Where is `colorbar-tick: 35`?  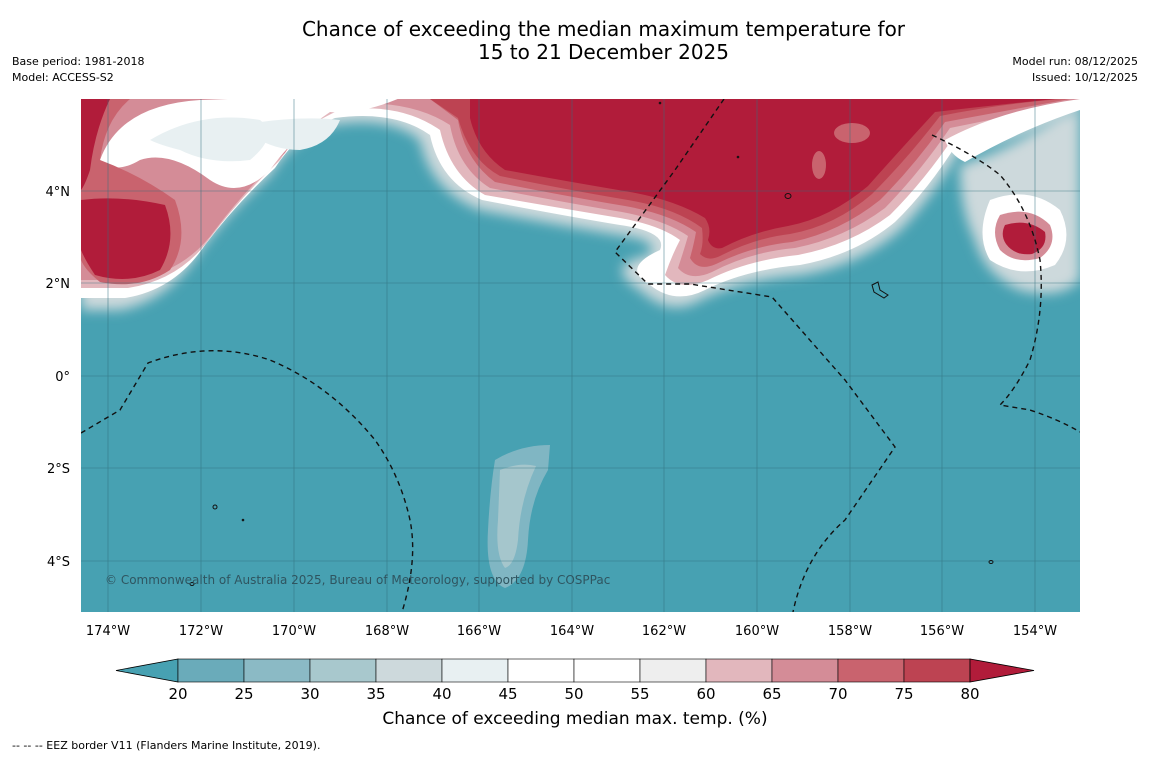 colorbar-tick: 35 is located at coordinates (375, 694).